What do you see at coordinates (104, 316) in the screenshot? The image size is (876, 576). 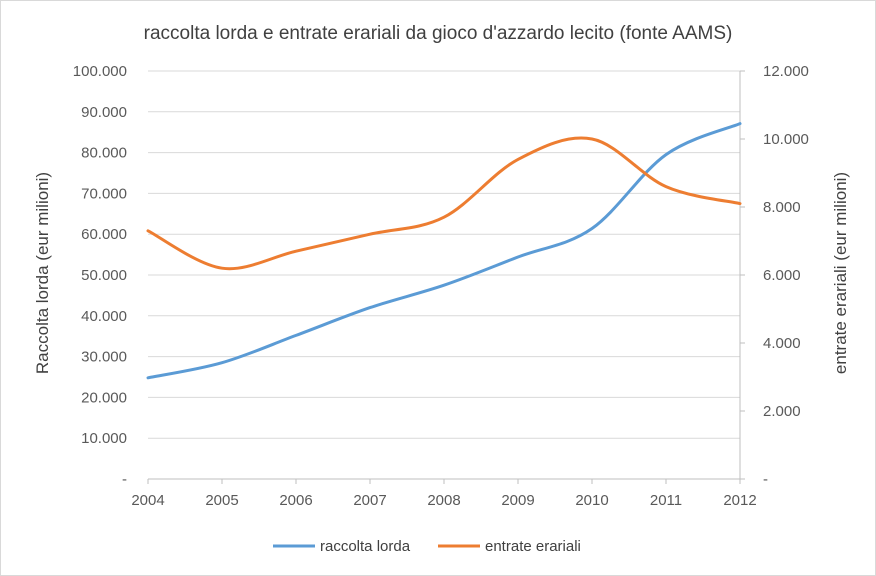 I see `y-tick-label: 40.000` at bounding box center [104, 316].